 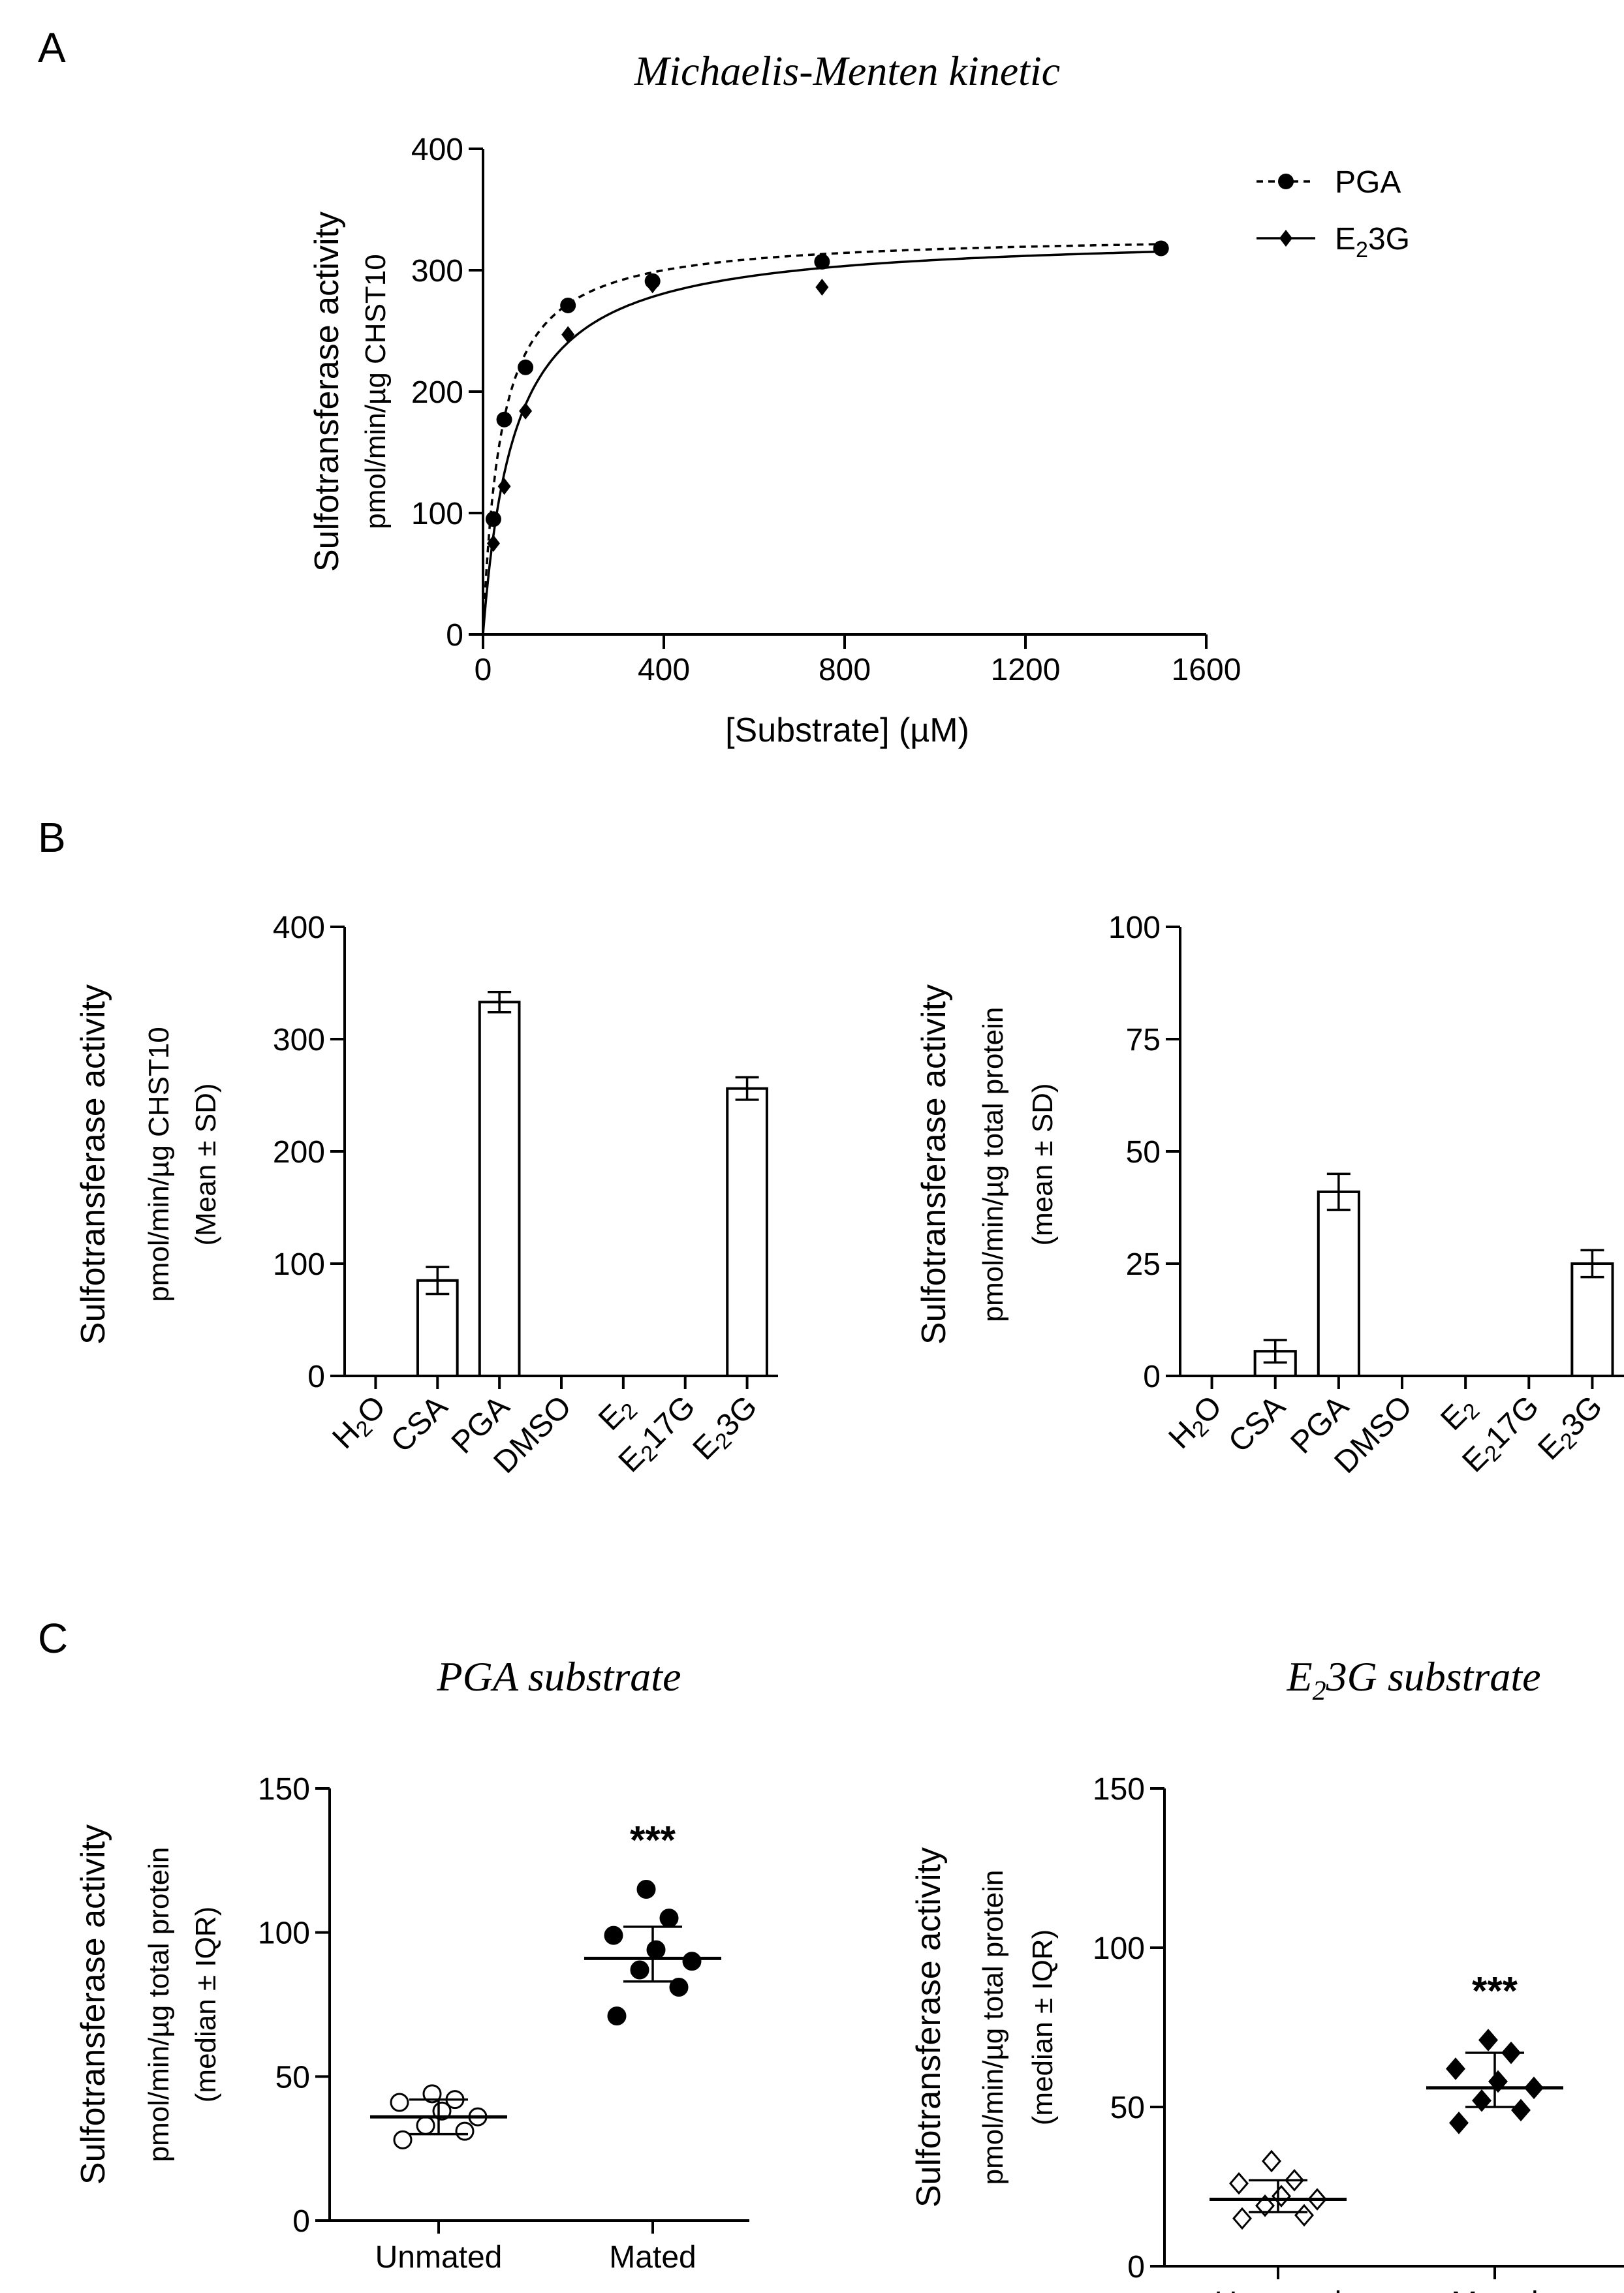 I want to click on x-tick-label: H2O, so click(x=360, y=1423).